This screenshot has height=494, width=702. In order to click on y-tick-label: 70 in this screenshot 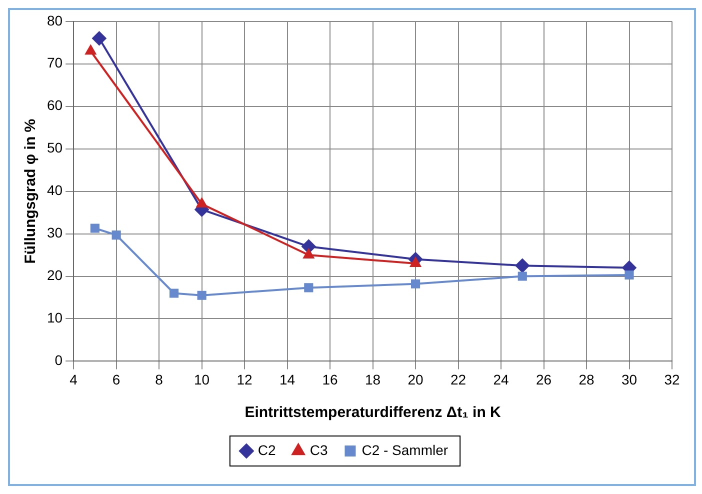, I will do `click(54, 62)`.